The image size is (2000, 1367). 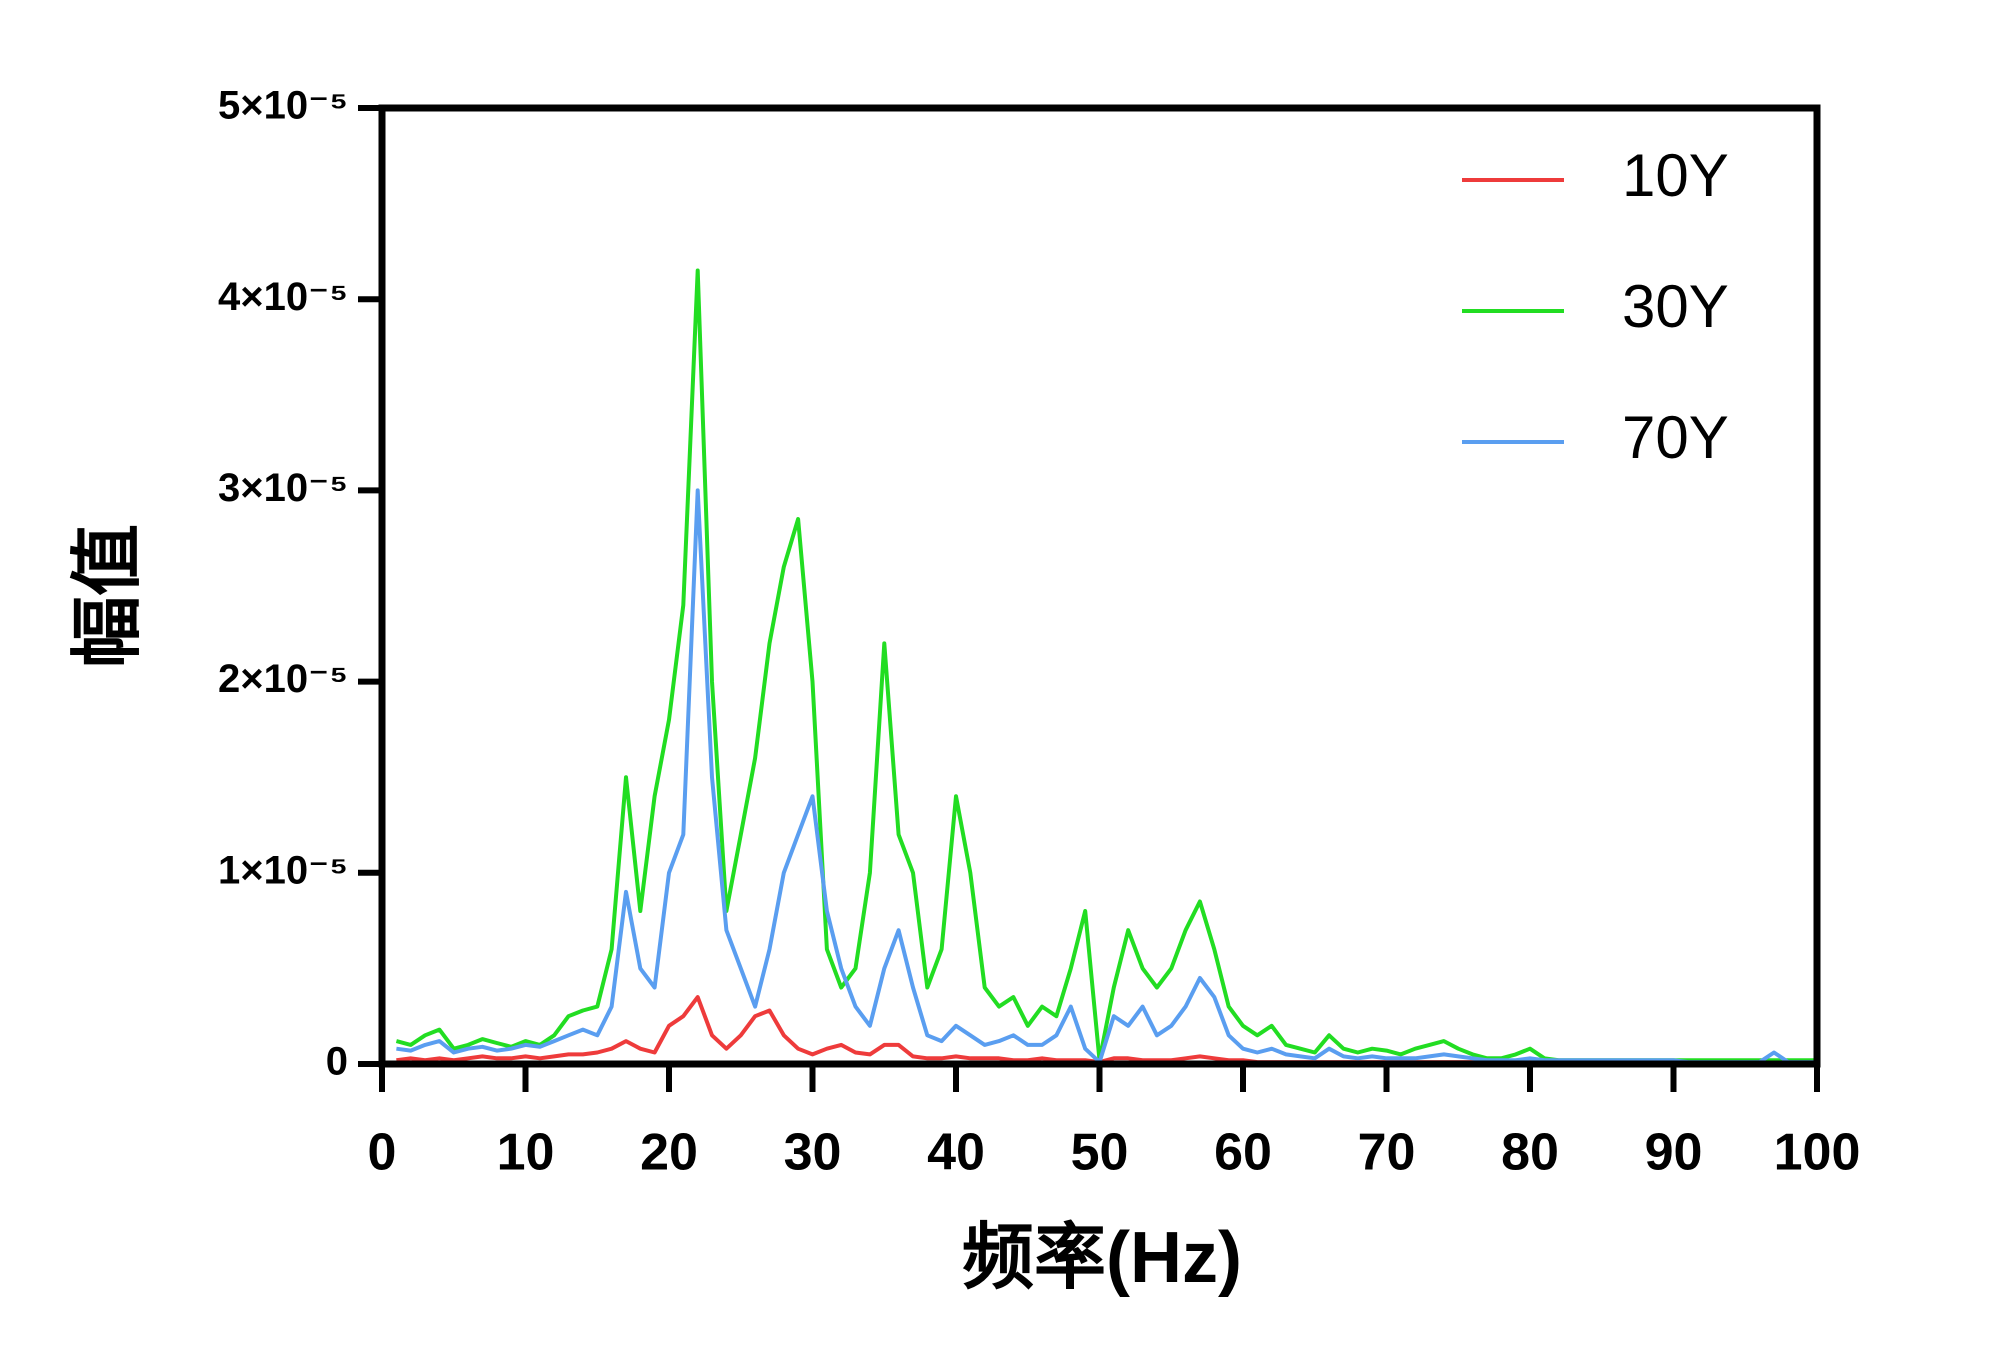 I want to click on legend-label: 70Y, so click(x=1675, y=437).